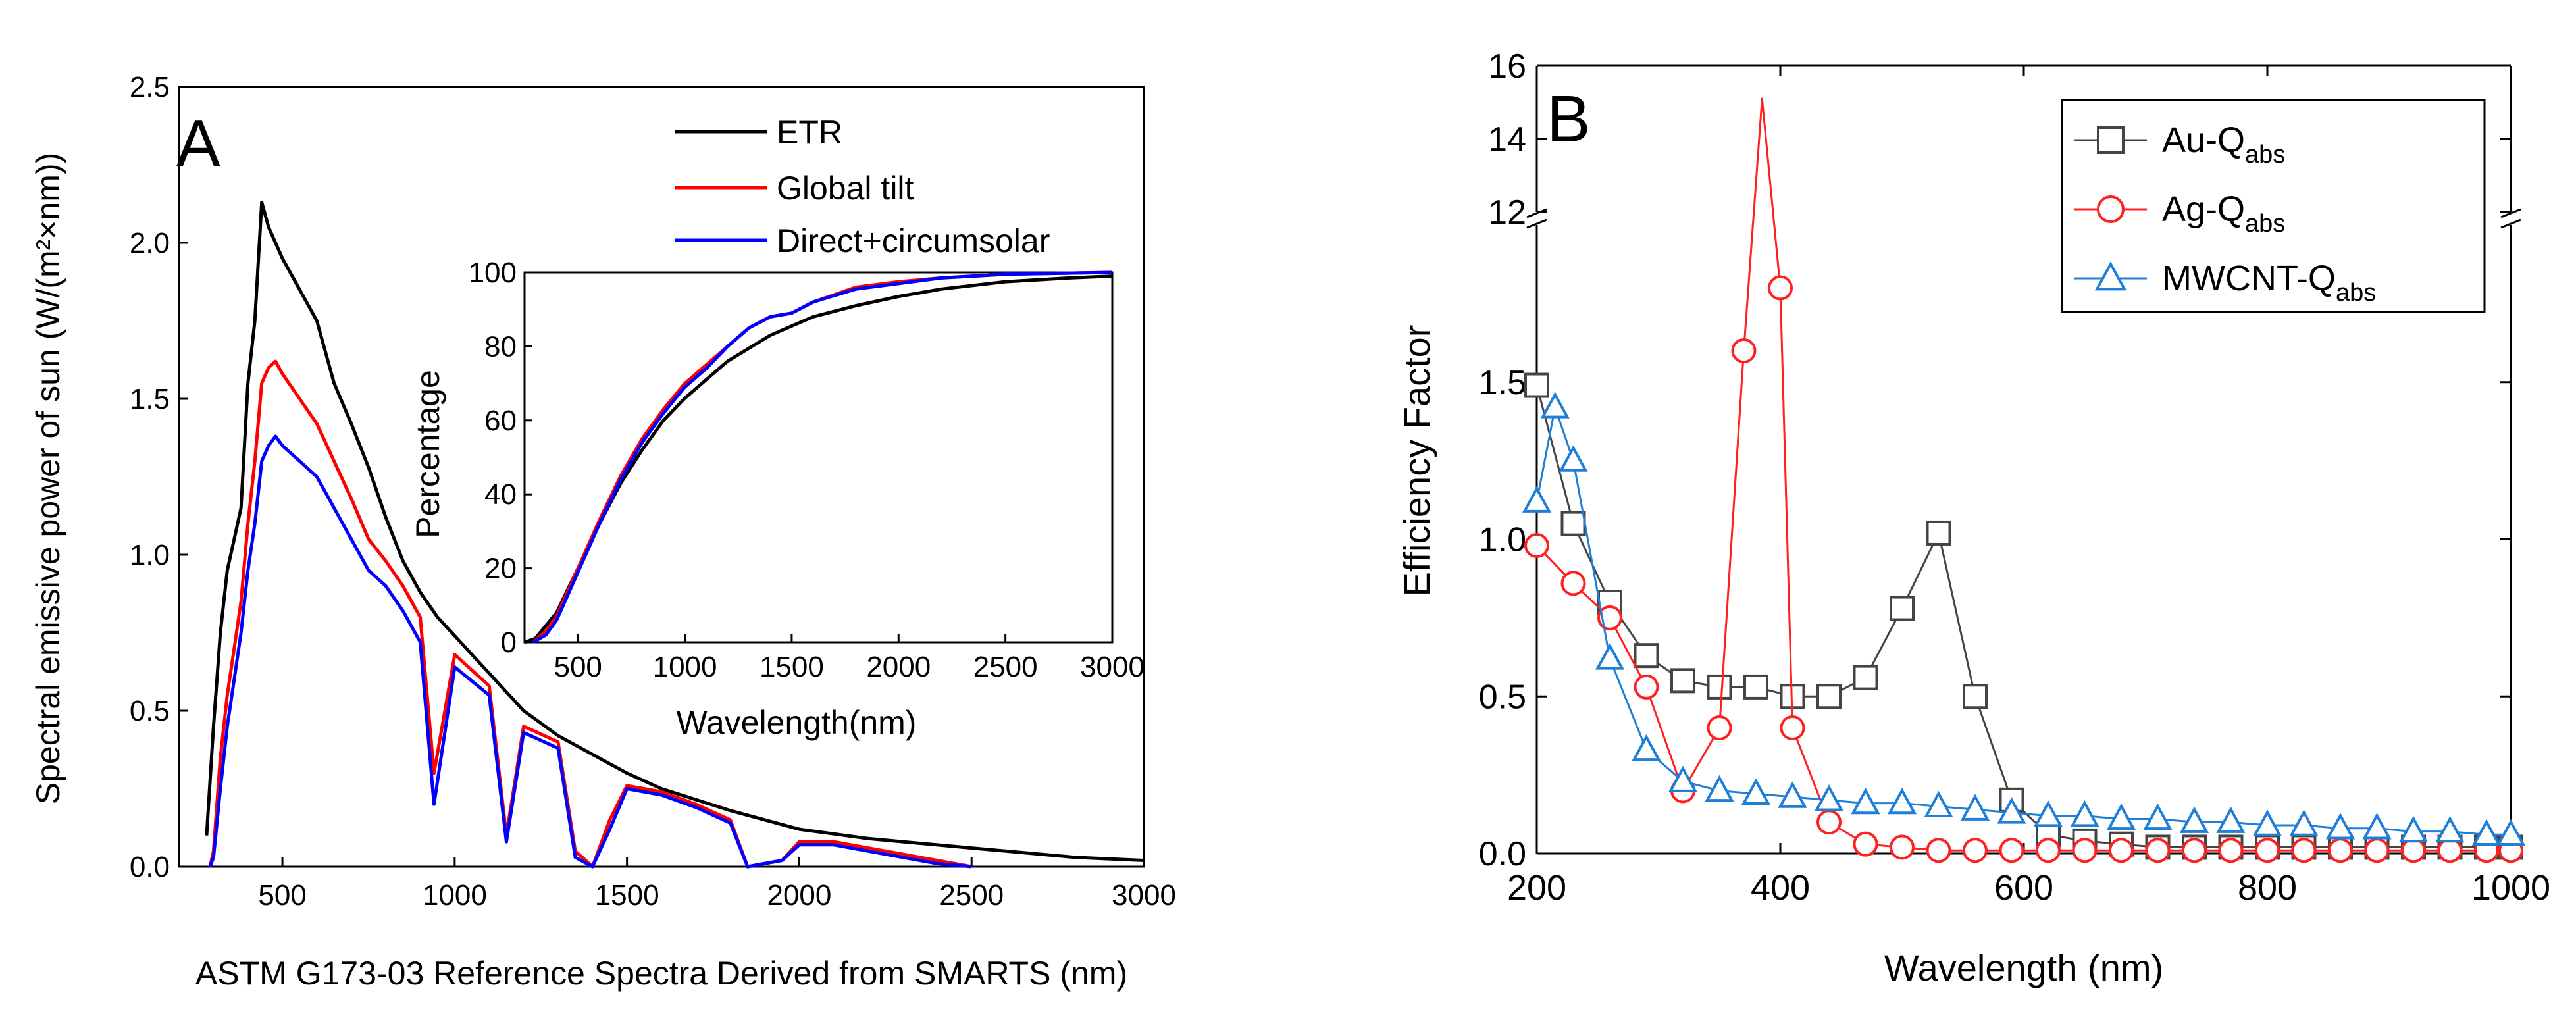  I want to click on panel-a-x-ticks: 500 1000 1500 2000 2500 3000, so click(717, 884).